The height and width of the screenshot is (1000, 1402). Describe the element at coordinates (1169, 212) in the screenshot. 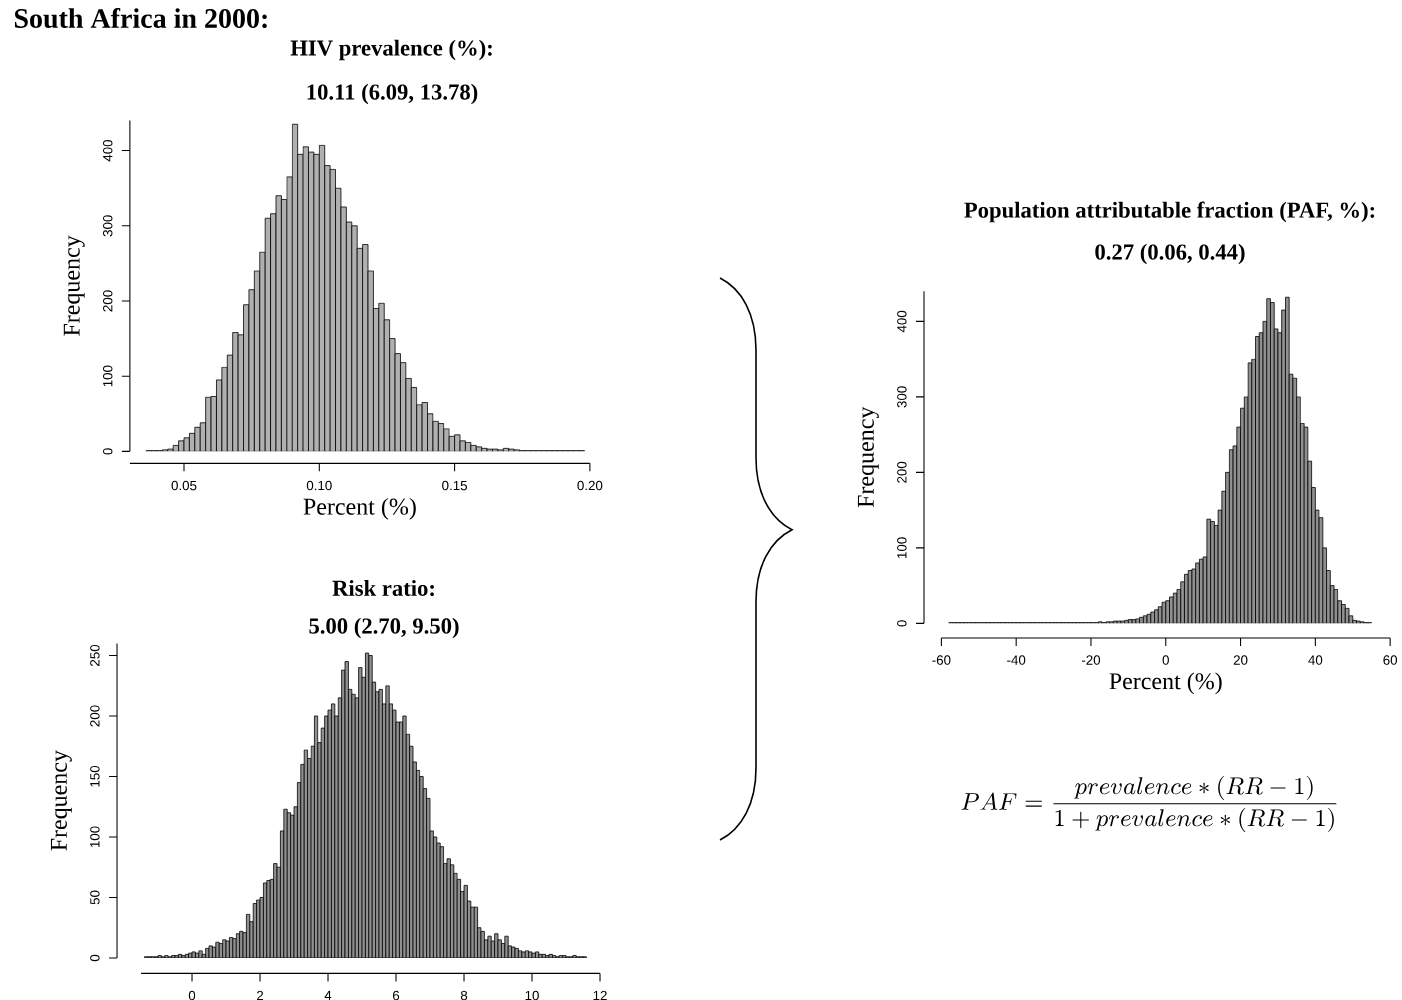

I see `chart-title: Population attributable fraction (PAF, %):` at that location.